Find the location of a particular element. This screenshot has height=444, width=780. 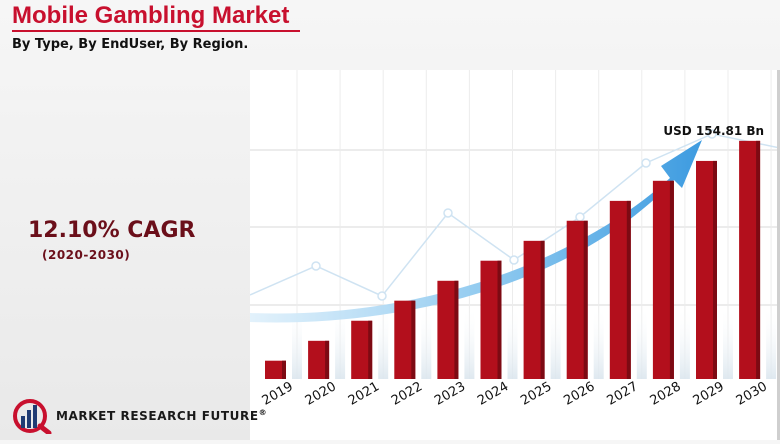

cagr-value: 12.10% CAGR is located at coordinates (112, 230).